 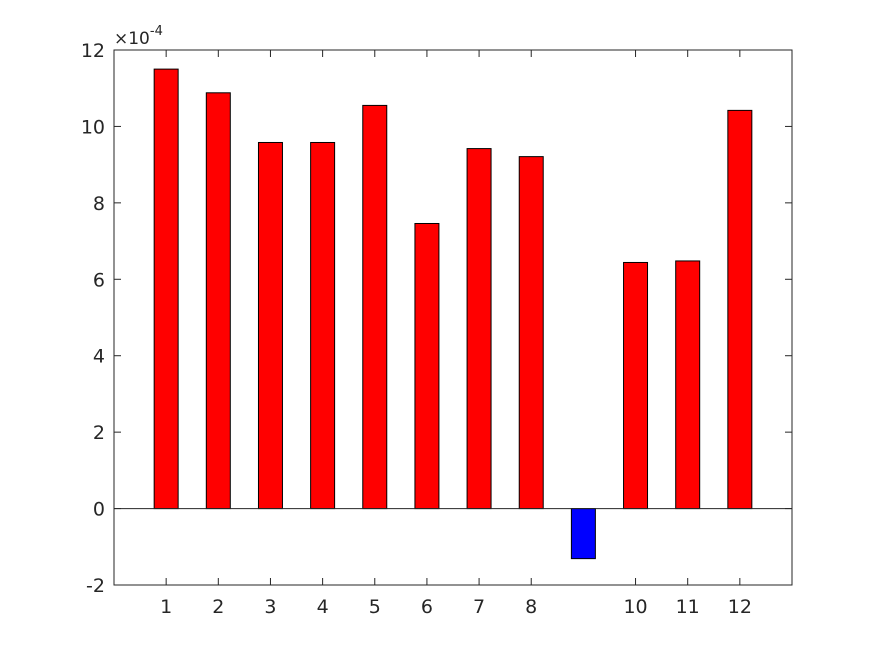 What do you see at coordinates (99, 280) in the screenshot?
I see `y-tick-label: 6` at bounding box center [99, 280].